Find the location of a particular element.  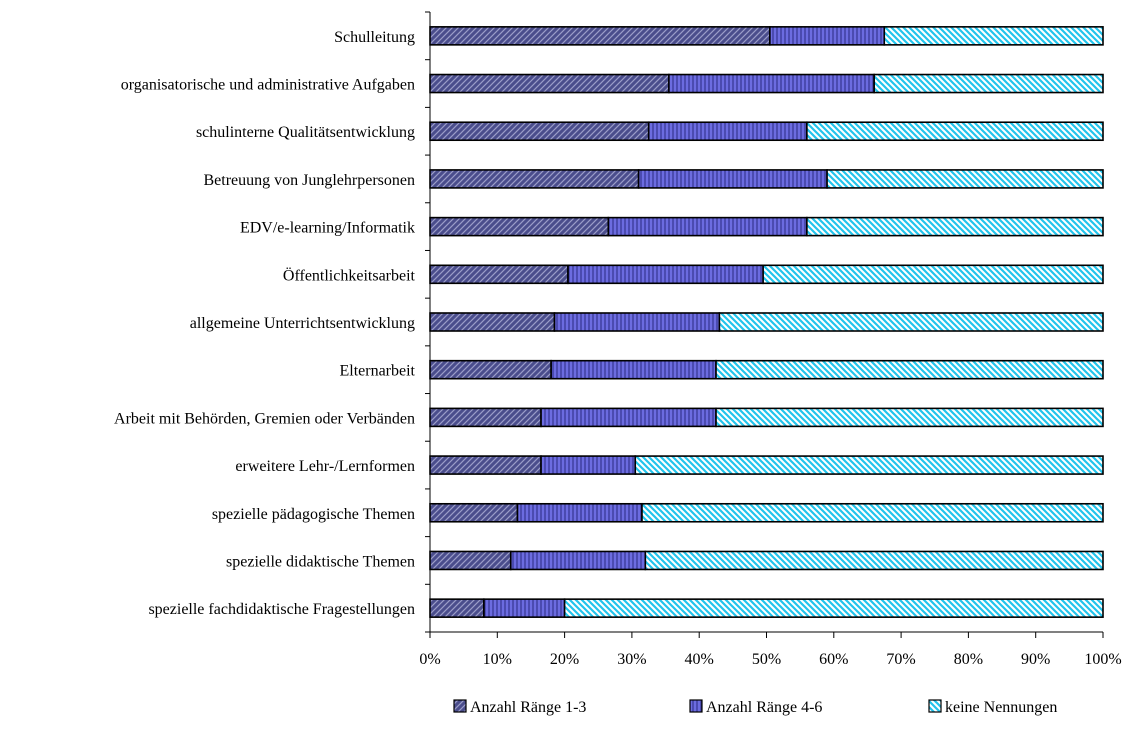

category-label: Betreuung von Junglehrpersonen is located at coordinates (309, 180).